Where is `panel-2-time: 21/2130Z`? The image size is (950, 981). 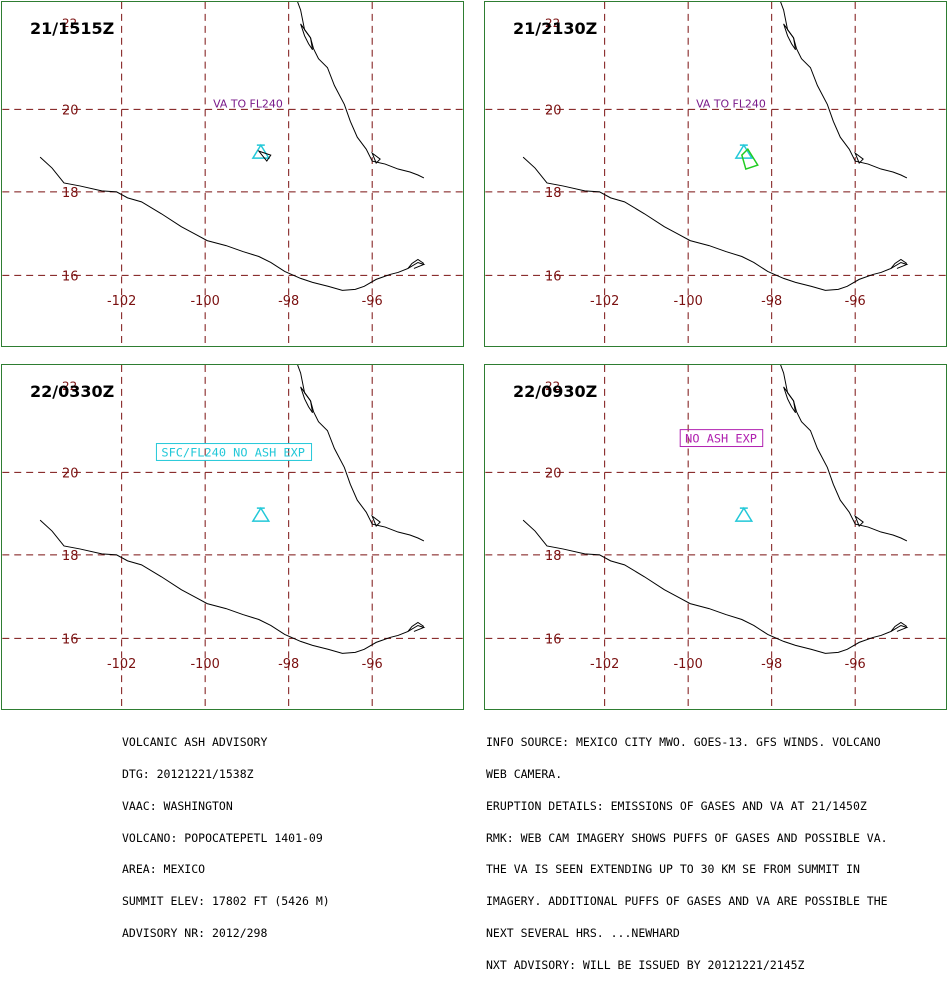
panel-2-time: 21/2130Z is located at coordinates (555, 28).